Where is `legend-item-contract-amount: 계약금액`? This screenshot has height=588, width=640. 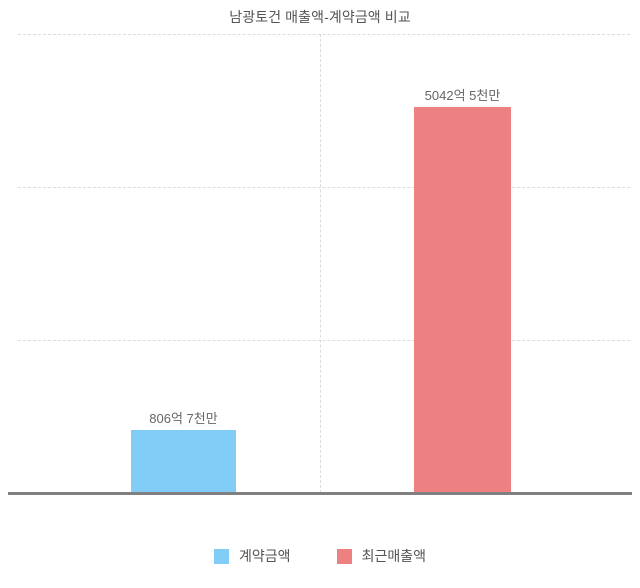 legend-item-contract-amount: 계약금액 is located at coordinates (252, 556).